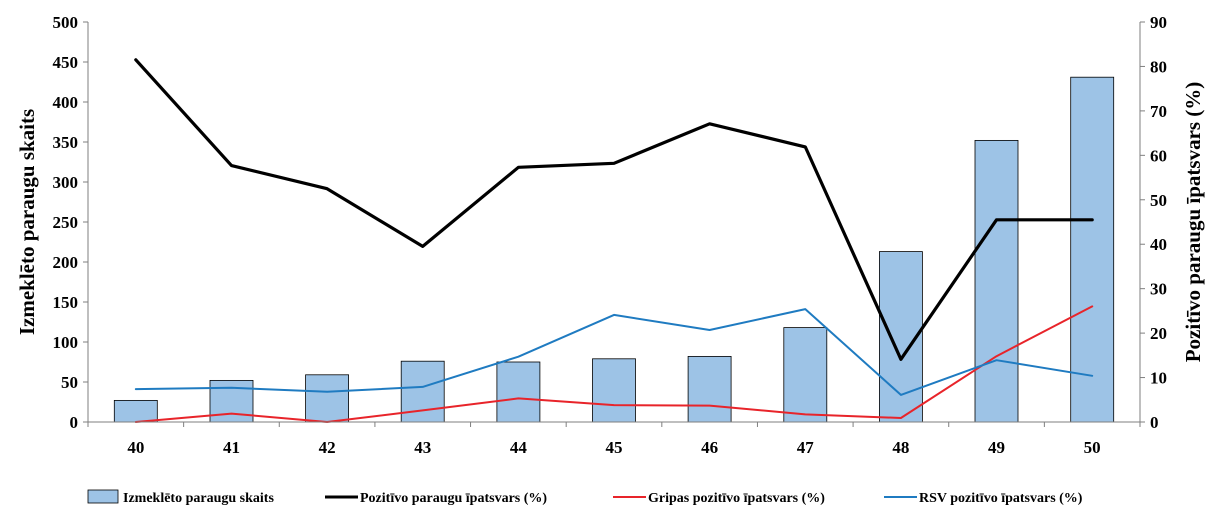 The image size is (1219, 512). Describe the element at coordinates (996, 447) in the screenshot. I see `x-tick-label: 49` at that location.